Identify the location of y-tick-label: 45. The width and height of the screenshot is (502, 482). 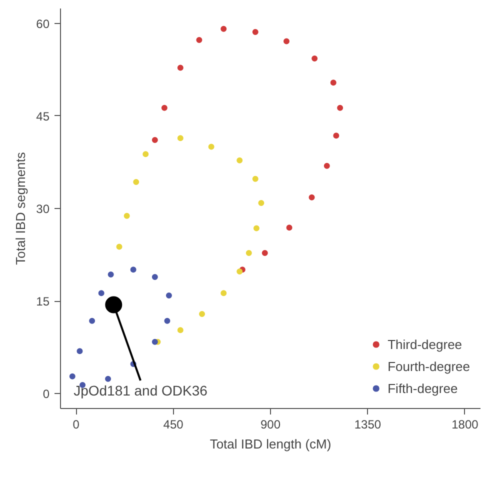
(43, 116).